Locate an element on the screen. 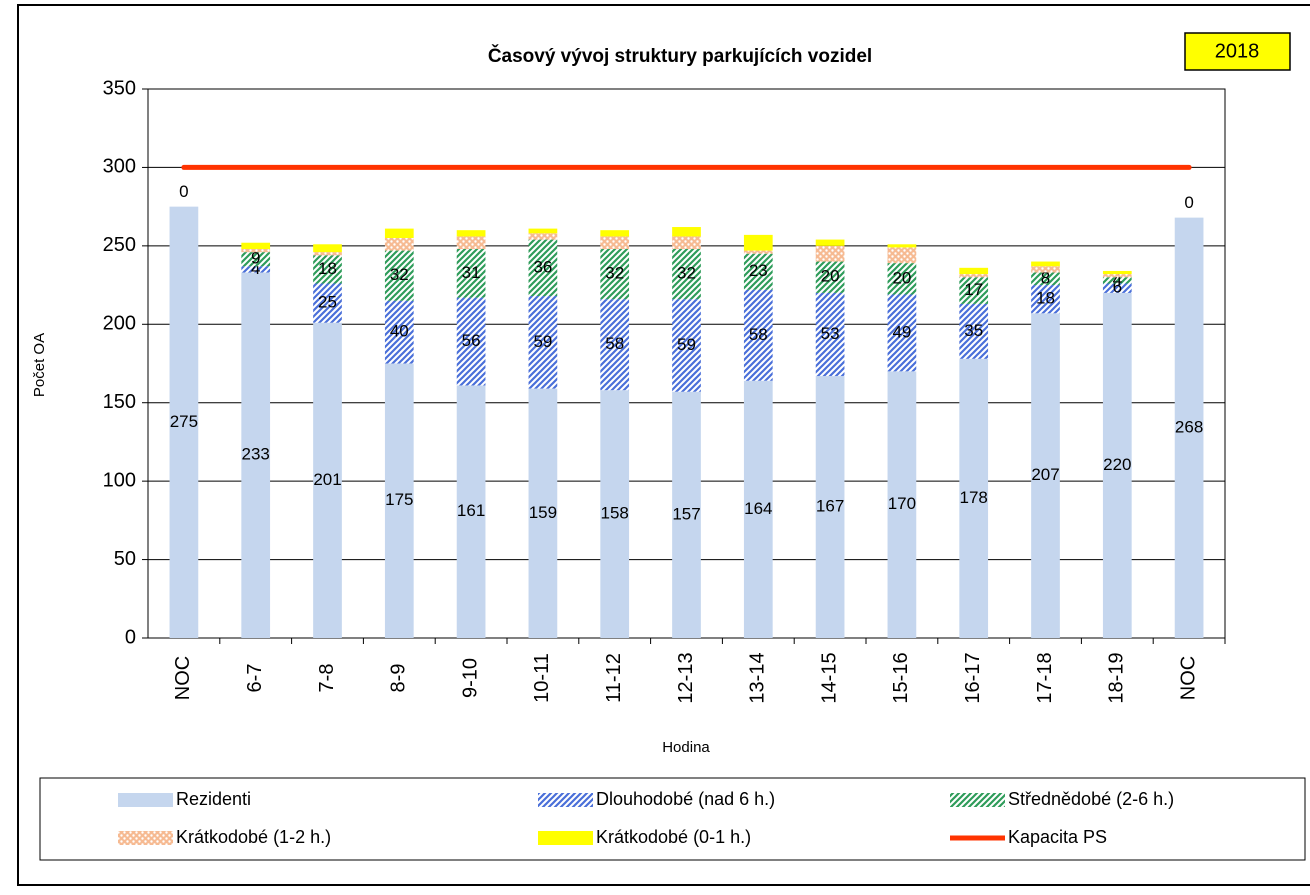  legend-label: Střednědobé (2-6 h.) is located at coordinates (1091, 799).